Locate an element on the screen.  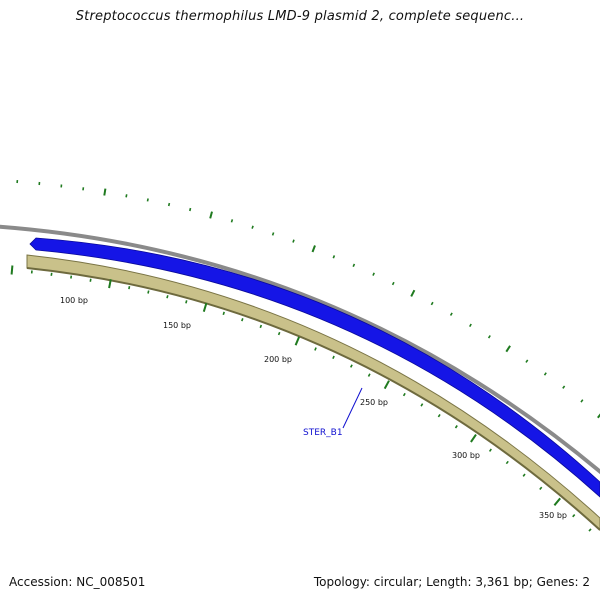
gene-label-leader is located at coordinates (352, 408).